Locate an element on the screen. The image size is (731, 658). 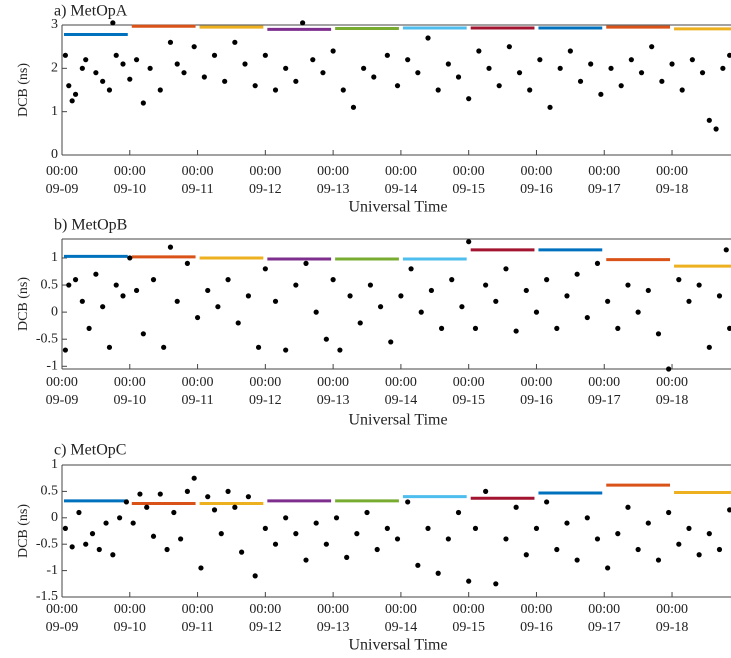
panel-title: a) MetOpA is located at coordinates (91, 11).